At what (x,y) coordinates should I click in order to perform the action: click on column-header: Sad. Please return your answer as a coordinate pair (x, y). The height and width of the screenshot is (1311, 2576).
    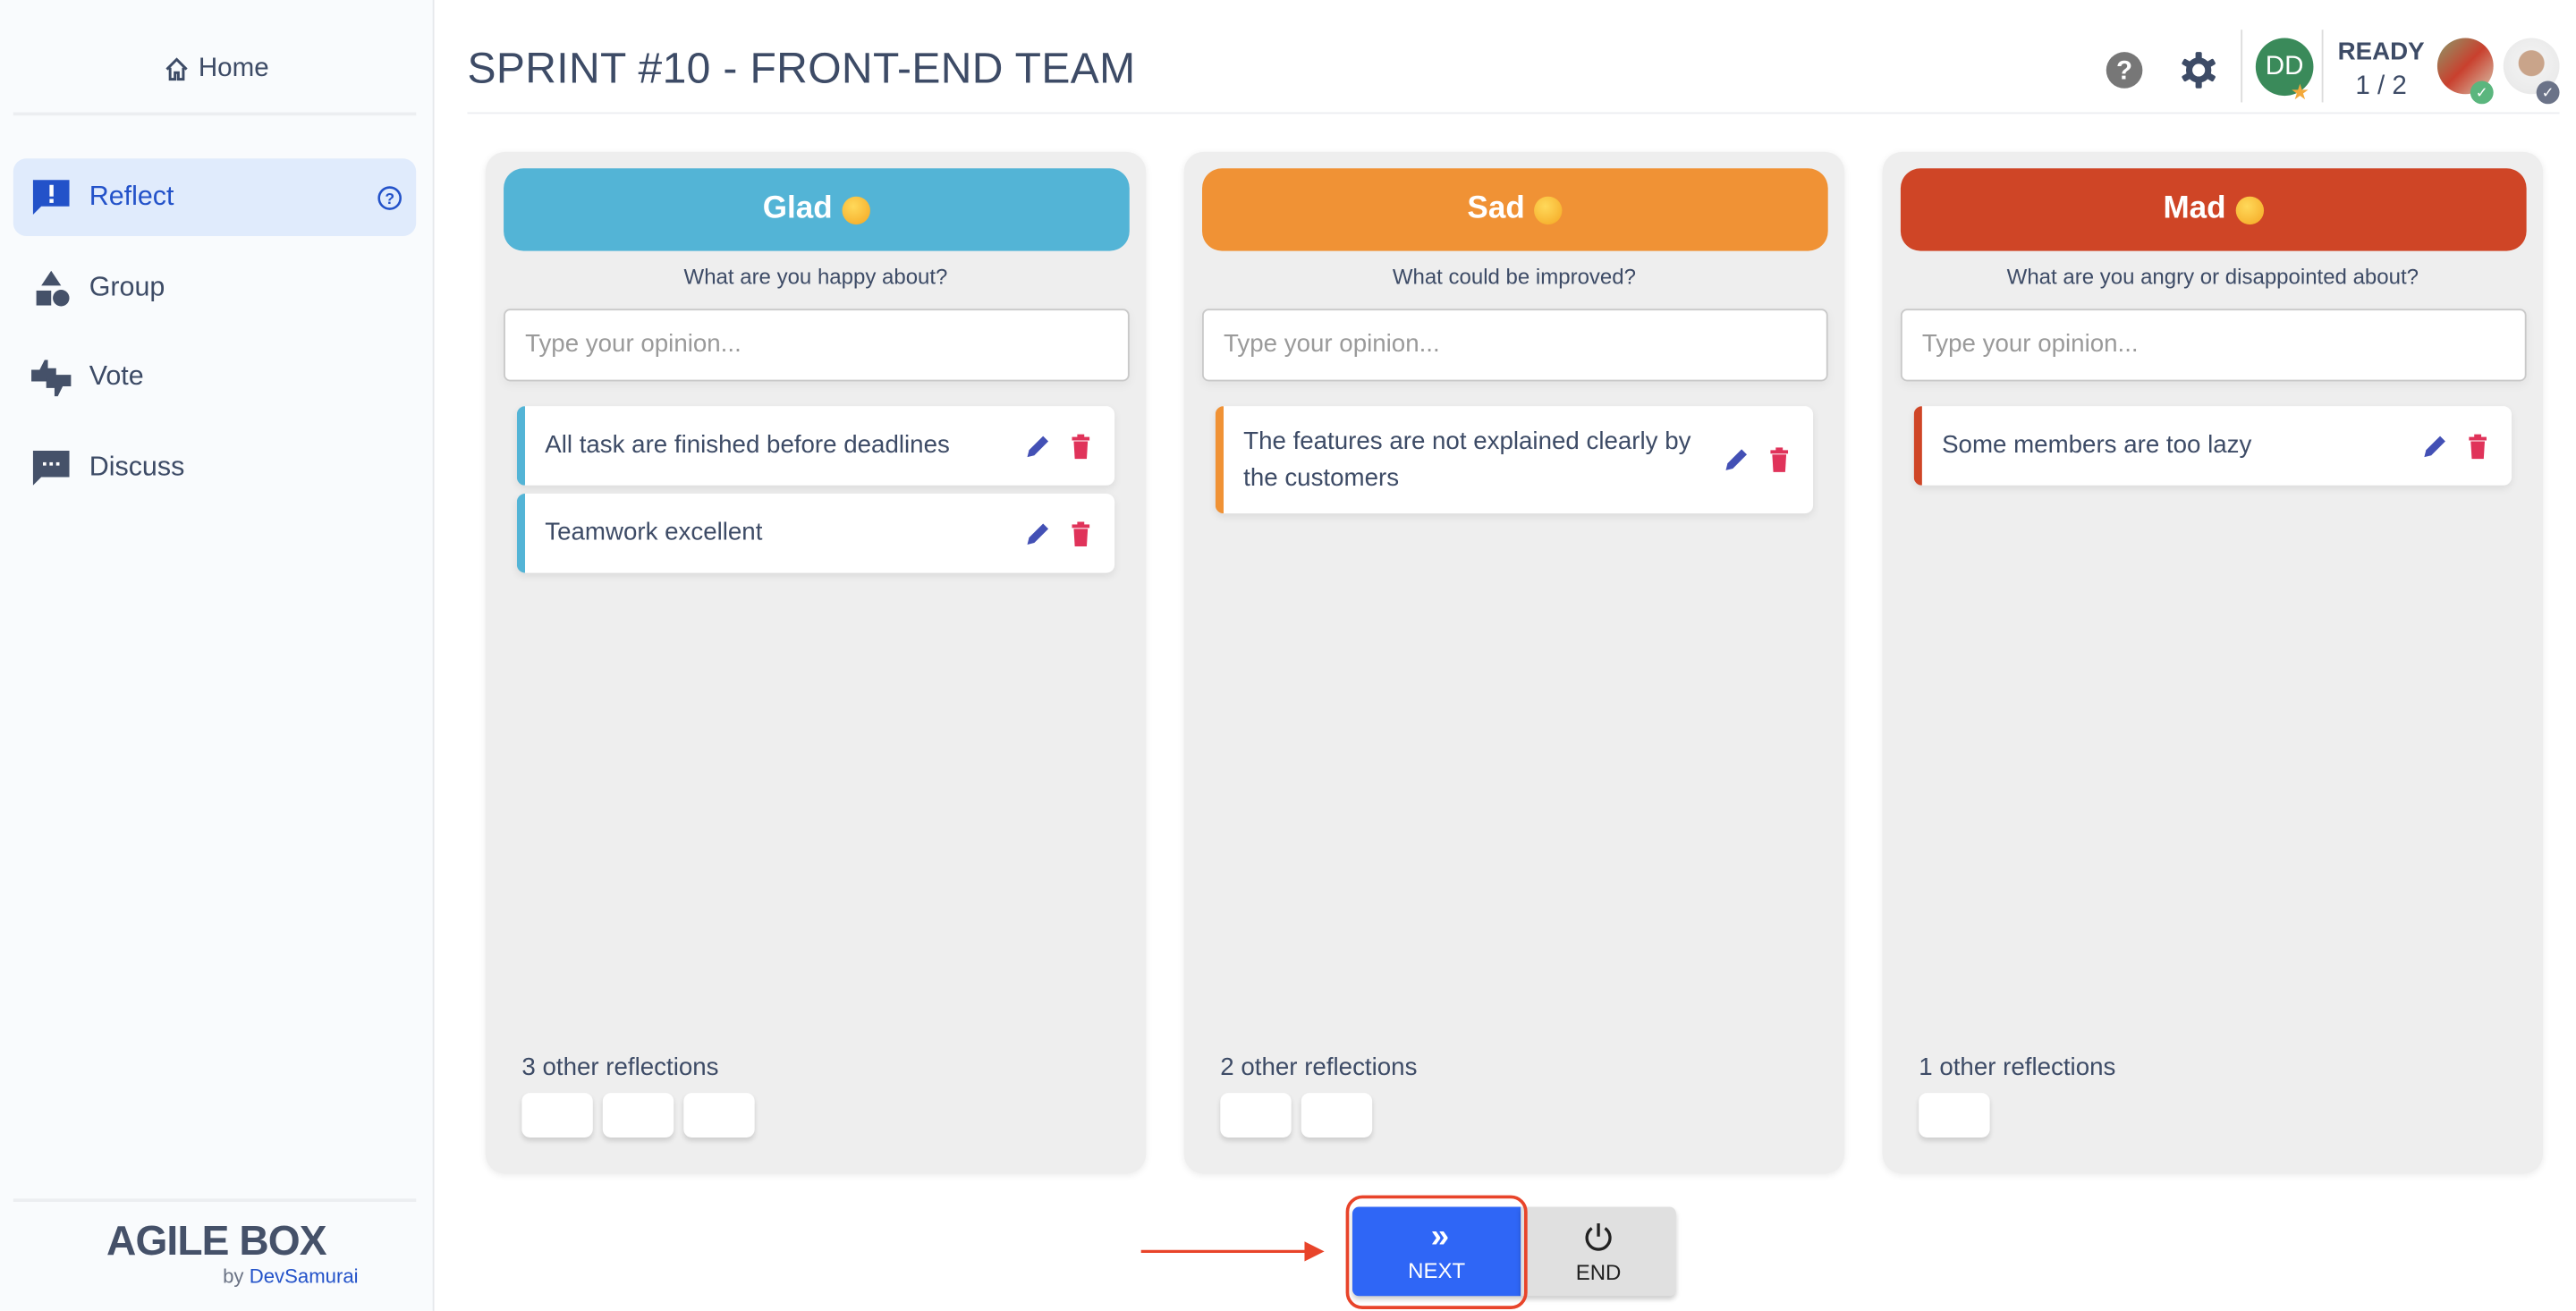
    Looking at the image, I should click on (1514, 209).